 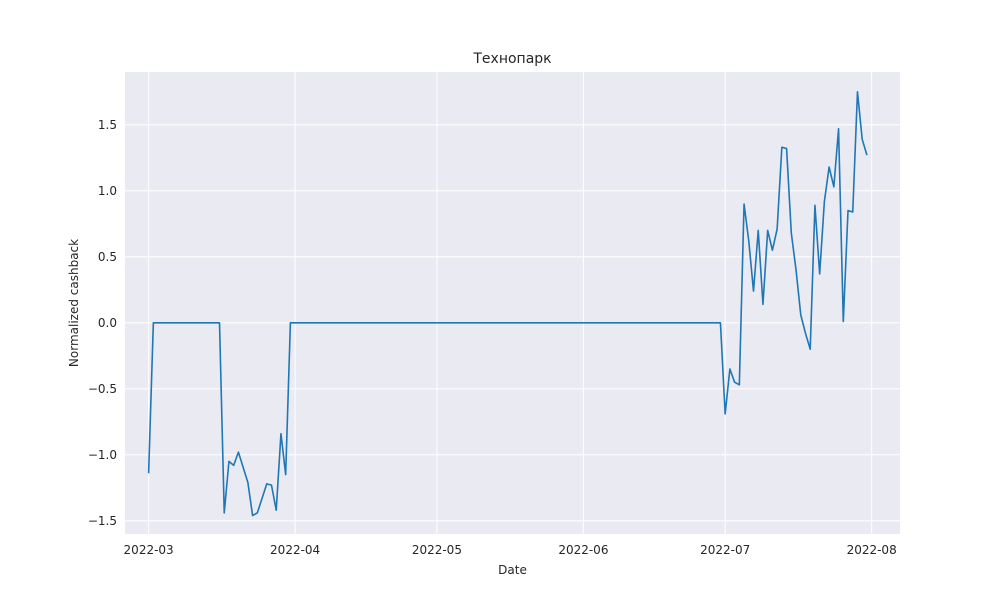 I want to click on y-axis-label: Normalized cashback, so click(x=74, y=303).